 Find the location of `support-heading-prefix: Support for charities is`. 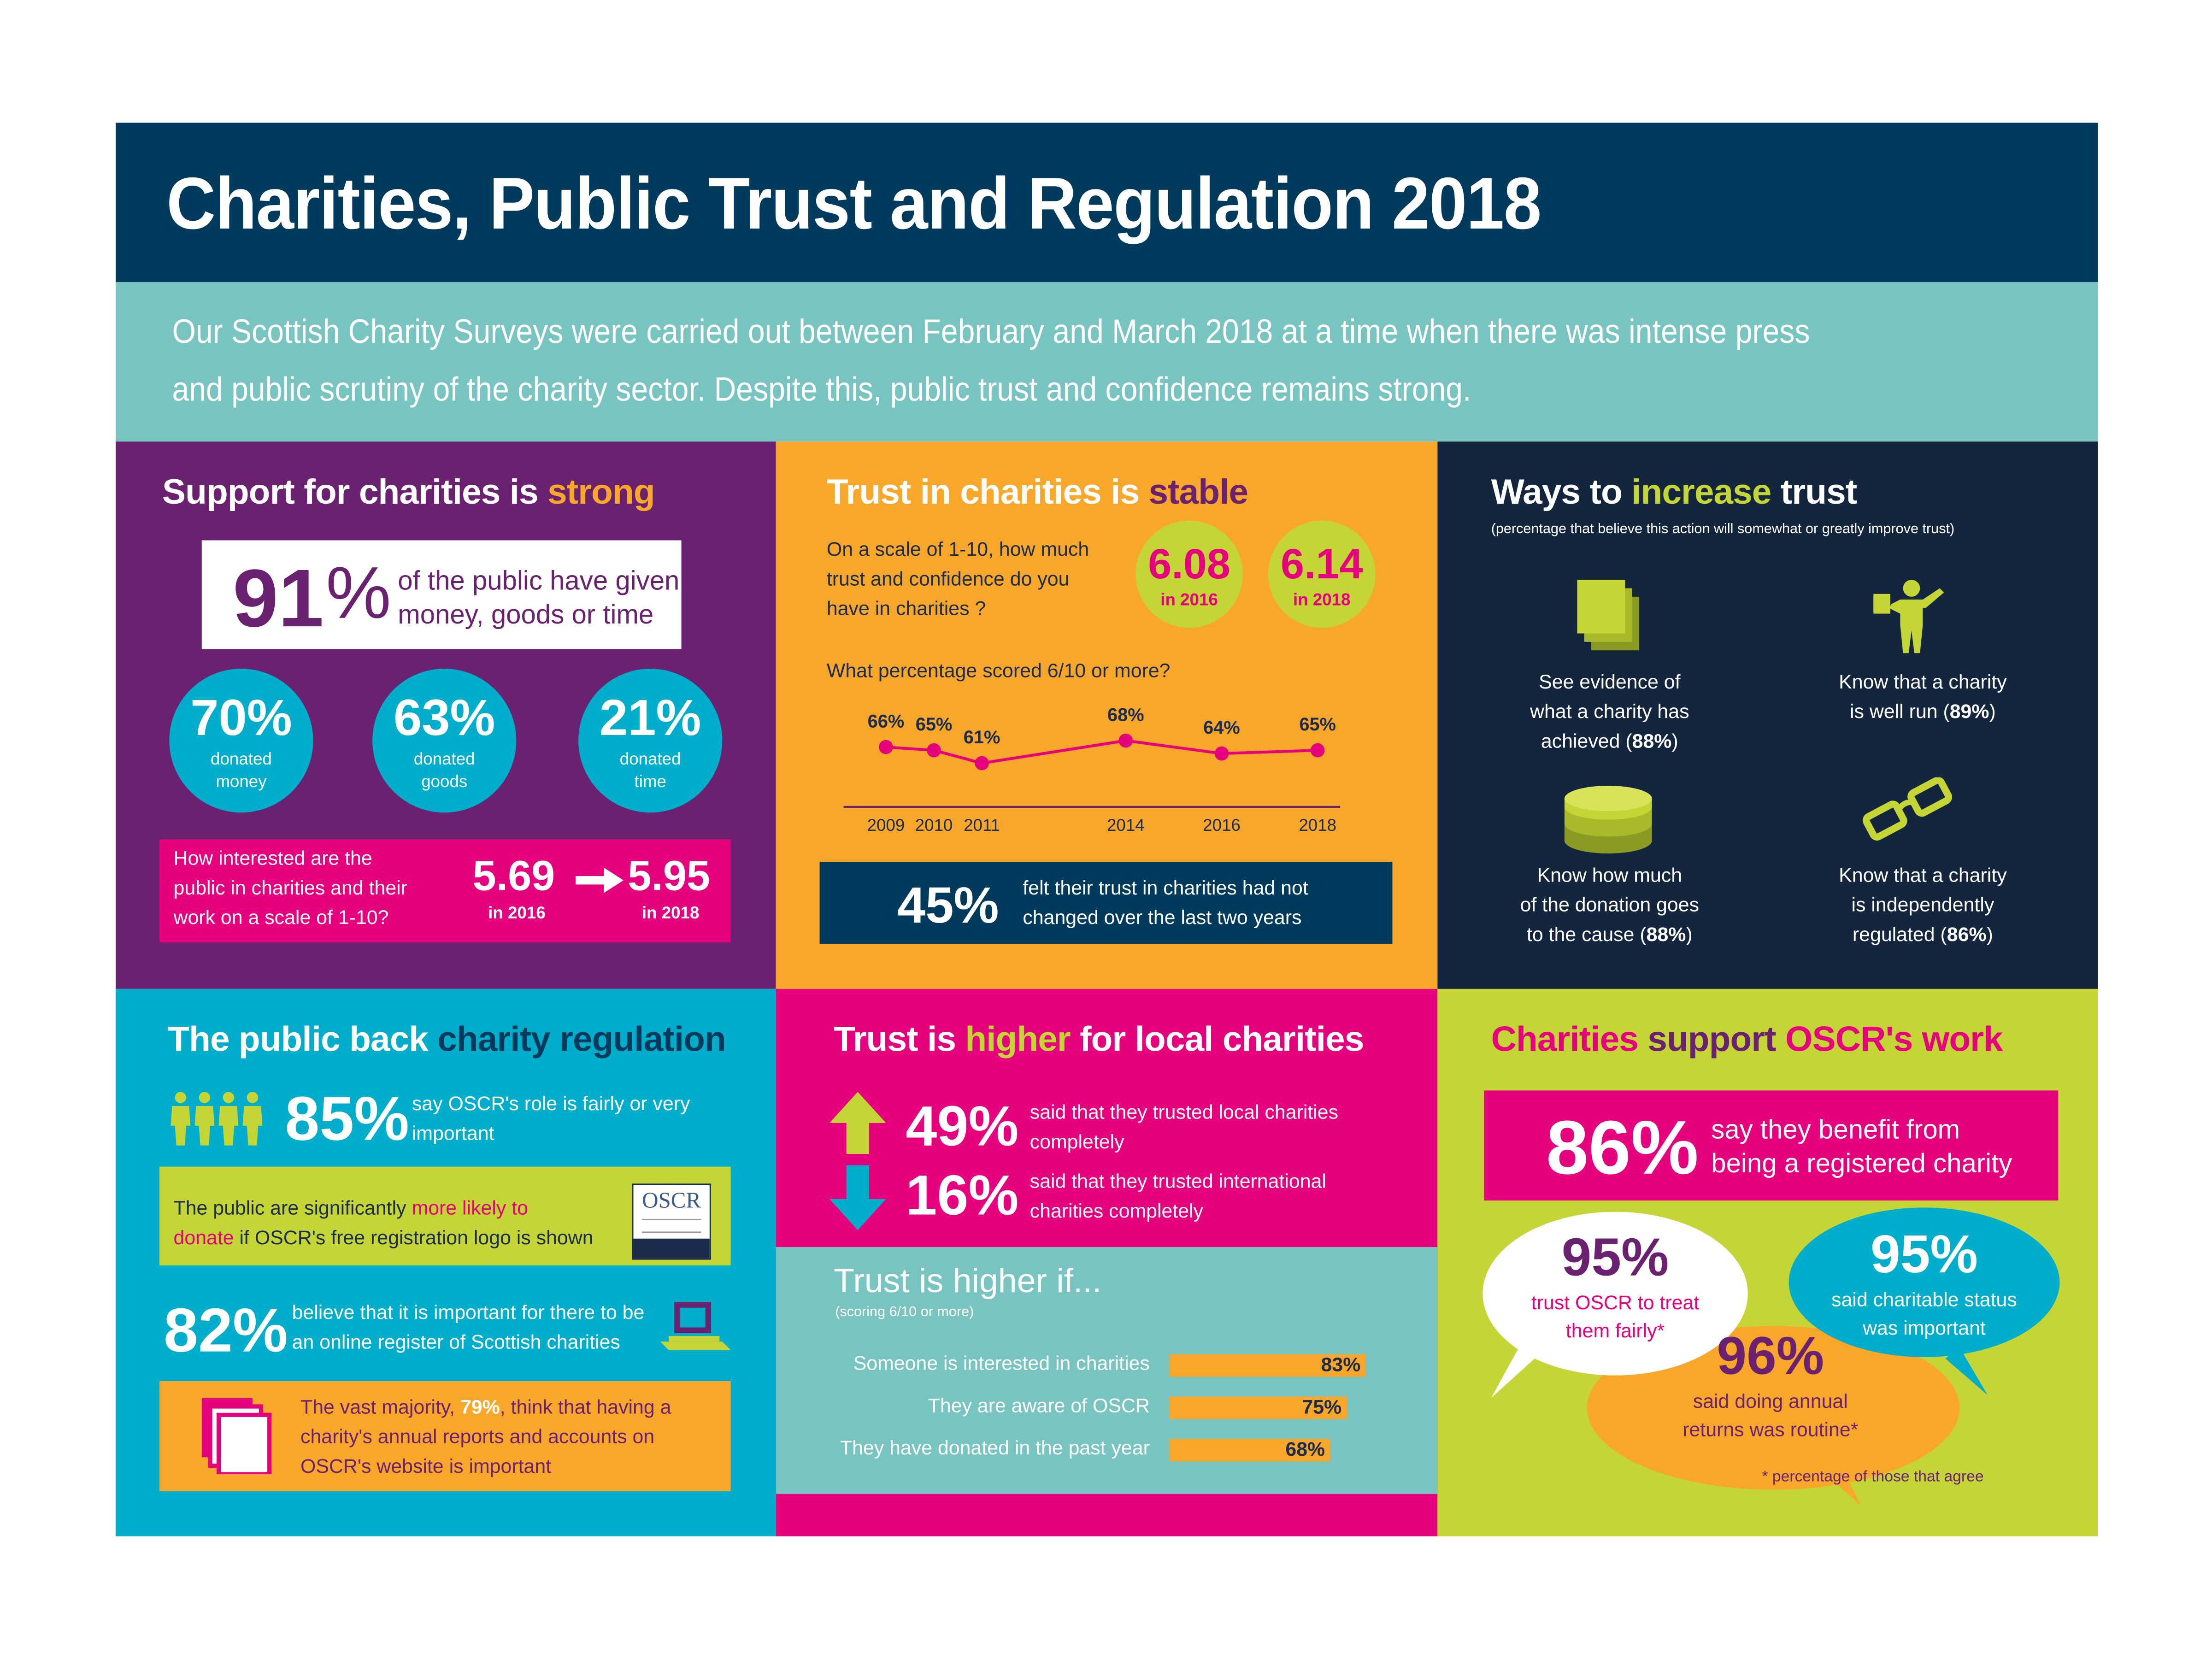

support-heading-prefix: Support for charities is is located at coordinates (355, 492).